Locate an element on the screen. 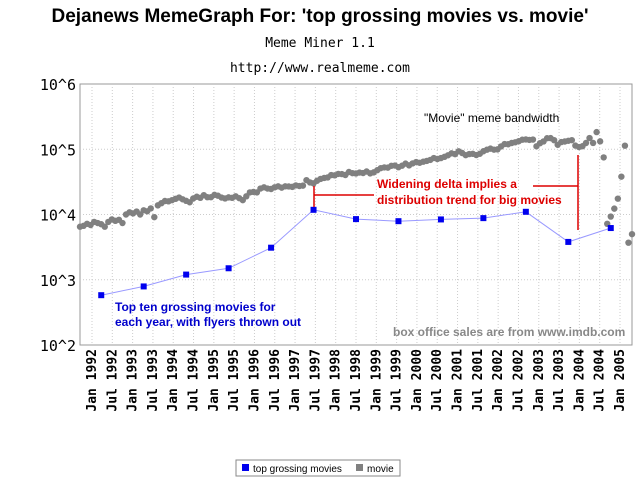 Image resolution: width=640 pixels, height=480 pixels. chart-subtitle: Meme Miner 1.1 is located at coordinates (320, 43).